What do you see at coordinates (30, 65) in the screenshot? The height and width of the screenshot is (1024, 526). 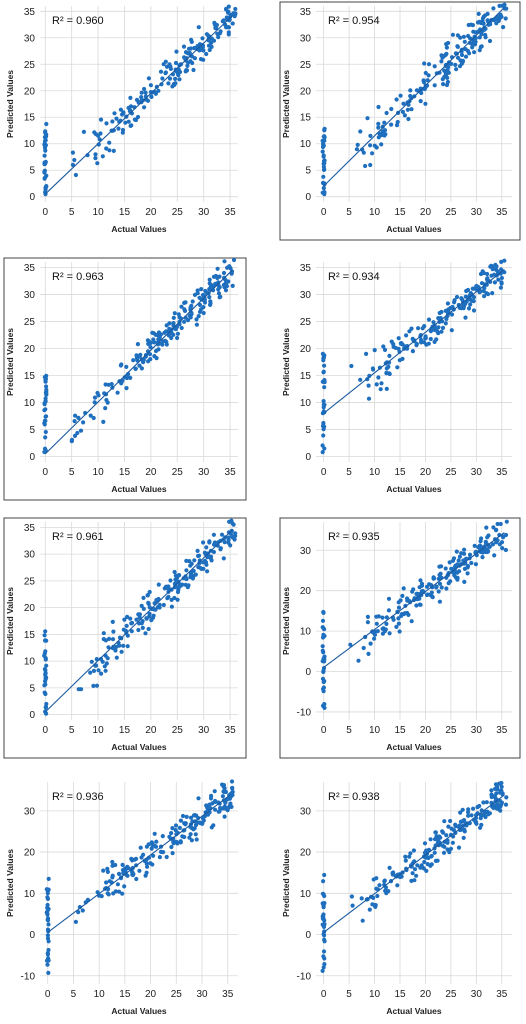 I see `y-tick-label: 25` at bounding box center [30, 65].